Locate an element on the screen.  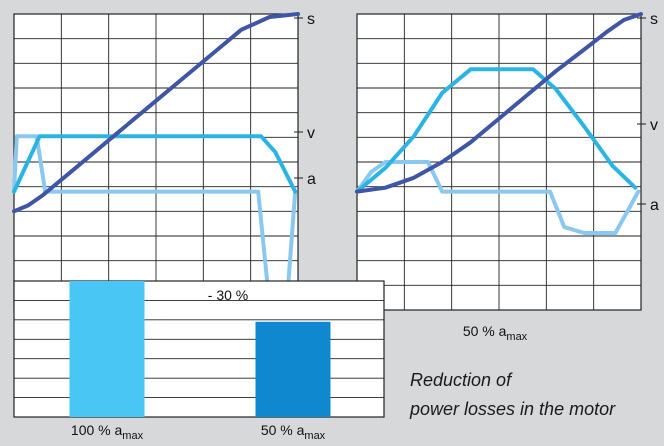
bar-category-label: 50 % amax is located at coordinates (293, 432).